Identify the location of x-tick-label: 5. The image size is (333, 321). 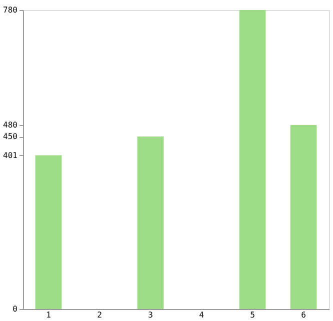
(253, 315).